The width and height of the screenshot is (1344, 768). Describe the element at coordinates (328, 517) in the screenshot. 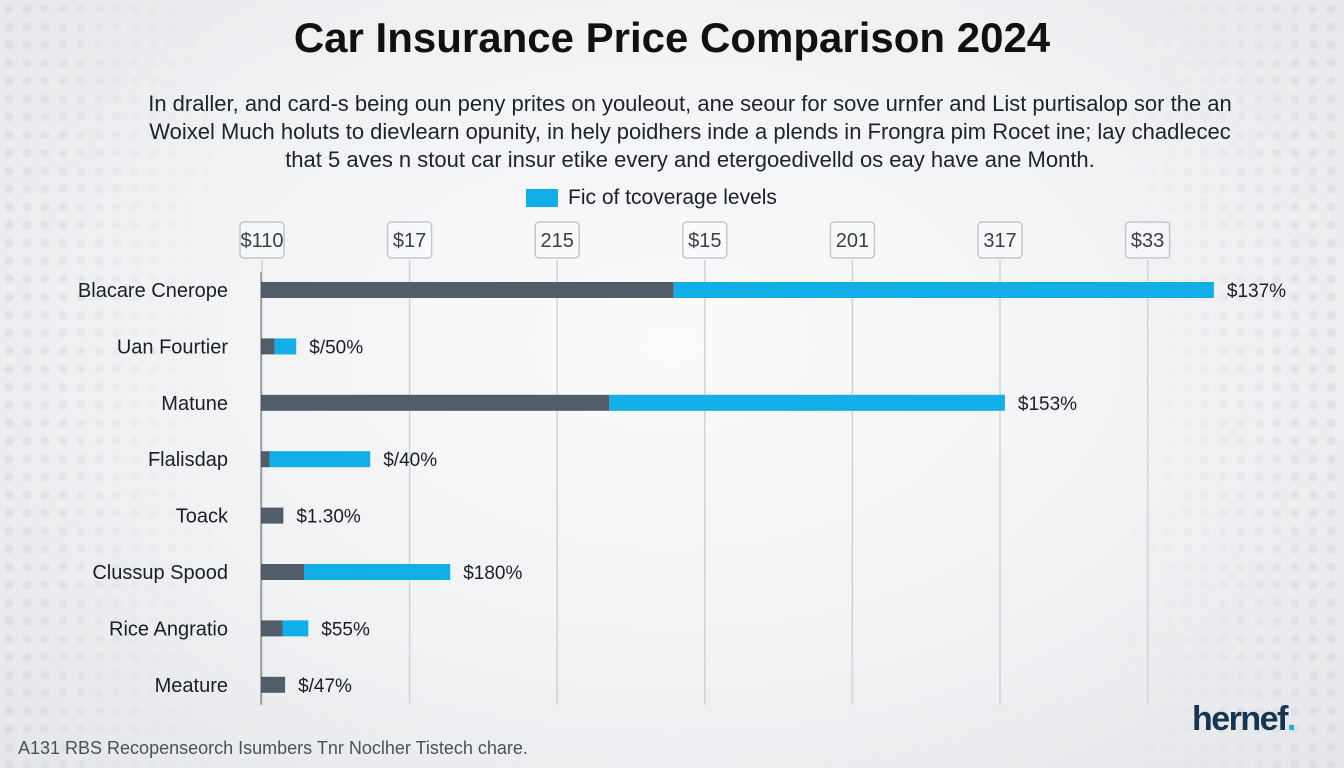

I see `bar-value-label: $1.30%` at that location.